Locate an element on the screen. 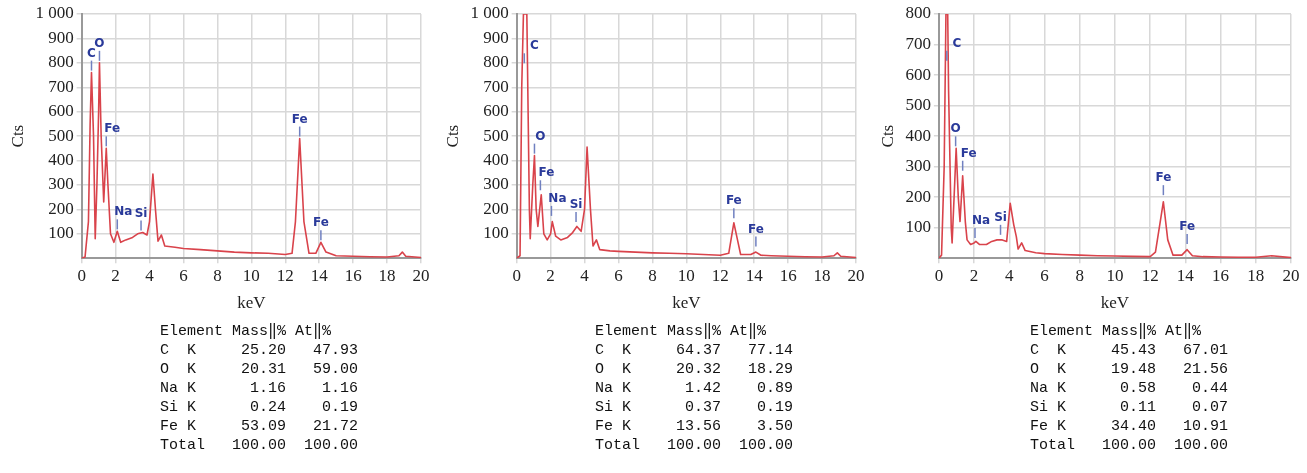 The image size is (1307, 473). x-tick-label: 18 is located at coordinates (822, 275).